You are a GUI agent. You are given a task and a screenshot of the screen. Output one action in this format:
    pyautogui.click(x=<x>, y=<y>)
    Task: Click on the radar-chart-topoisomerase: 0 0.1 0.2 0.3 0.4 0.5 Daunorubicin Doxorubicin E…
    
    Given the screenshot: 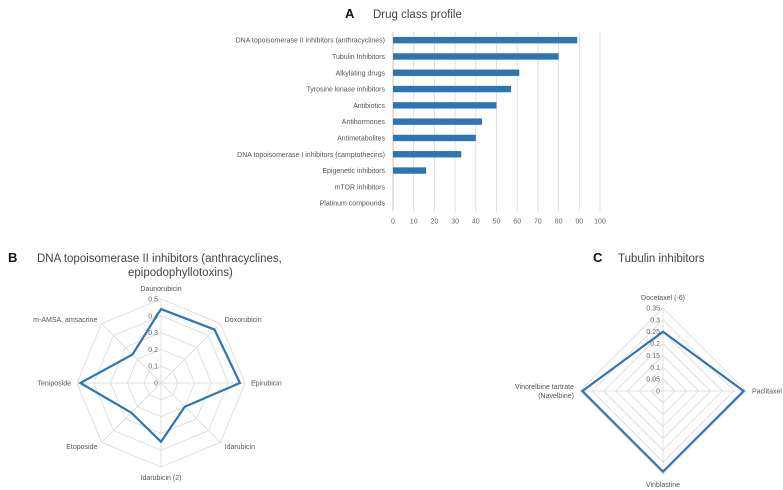 What is the action you would take?
    pyautogui.click(x=157, y=384)
    